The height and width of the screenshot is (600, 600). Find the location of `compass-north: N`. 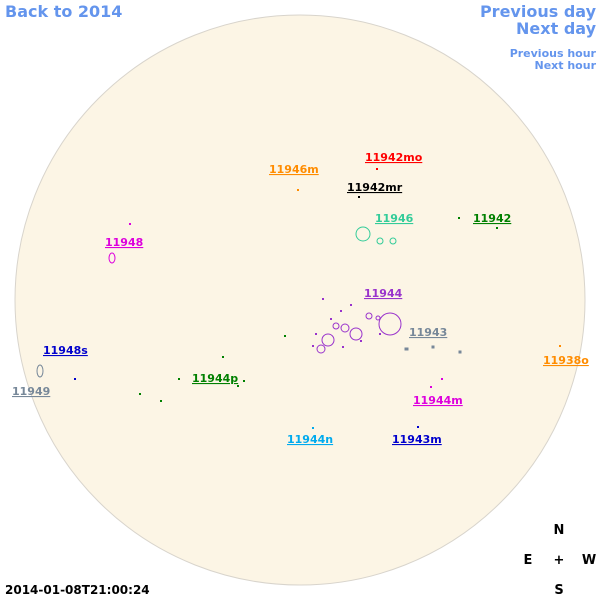

compass-north: N is located at coordinates (559, 530).